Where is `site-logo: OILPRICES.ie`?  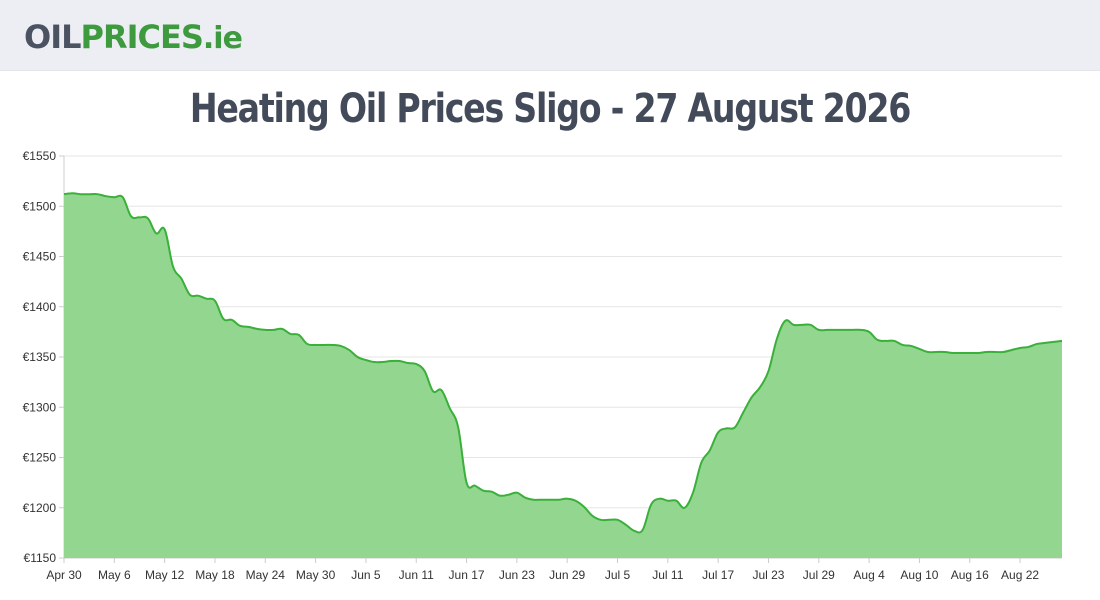 site-logo: OILPRICES.ie is located at coordinates (133, 38).